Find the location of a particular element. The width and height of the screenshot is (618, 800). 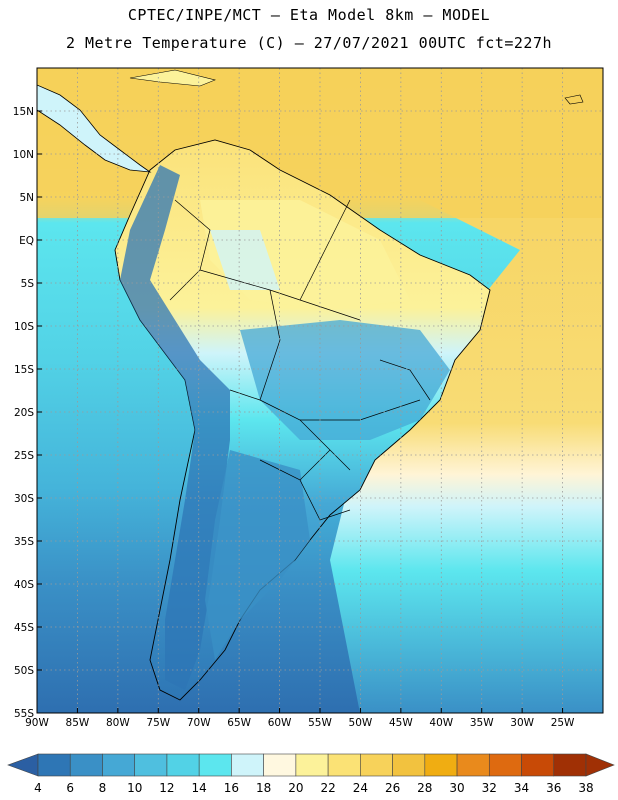

lon-label: 45W is located at coordinates (401, 723).